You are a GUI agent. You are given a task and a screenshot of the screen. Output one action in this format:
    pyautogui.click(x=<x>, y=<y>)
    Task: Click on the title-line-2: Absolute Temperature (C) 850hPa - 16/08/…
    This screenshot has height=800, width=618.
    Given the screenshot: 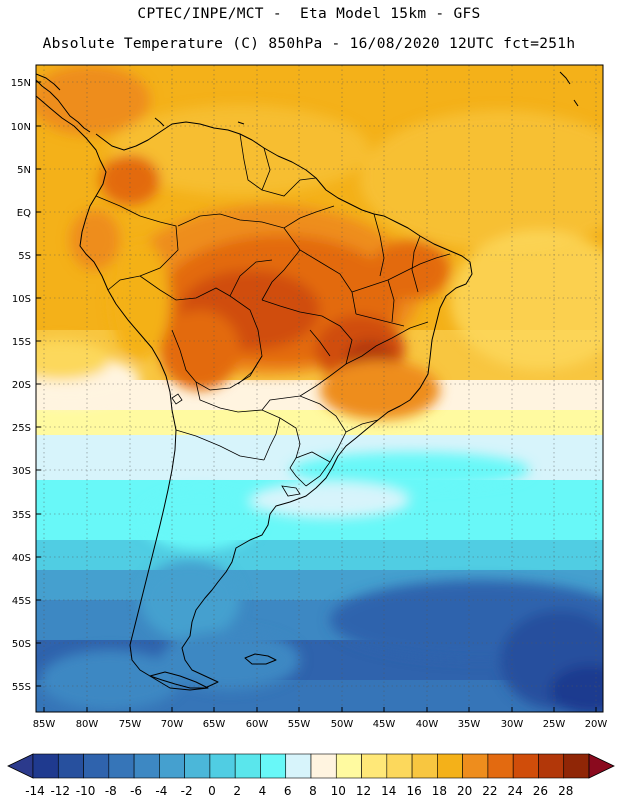 What is the action you would take?
    pyautogui.click(x=309, y=44)
    